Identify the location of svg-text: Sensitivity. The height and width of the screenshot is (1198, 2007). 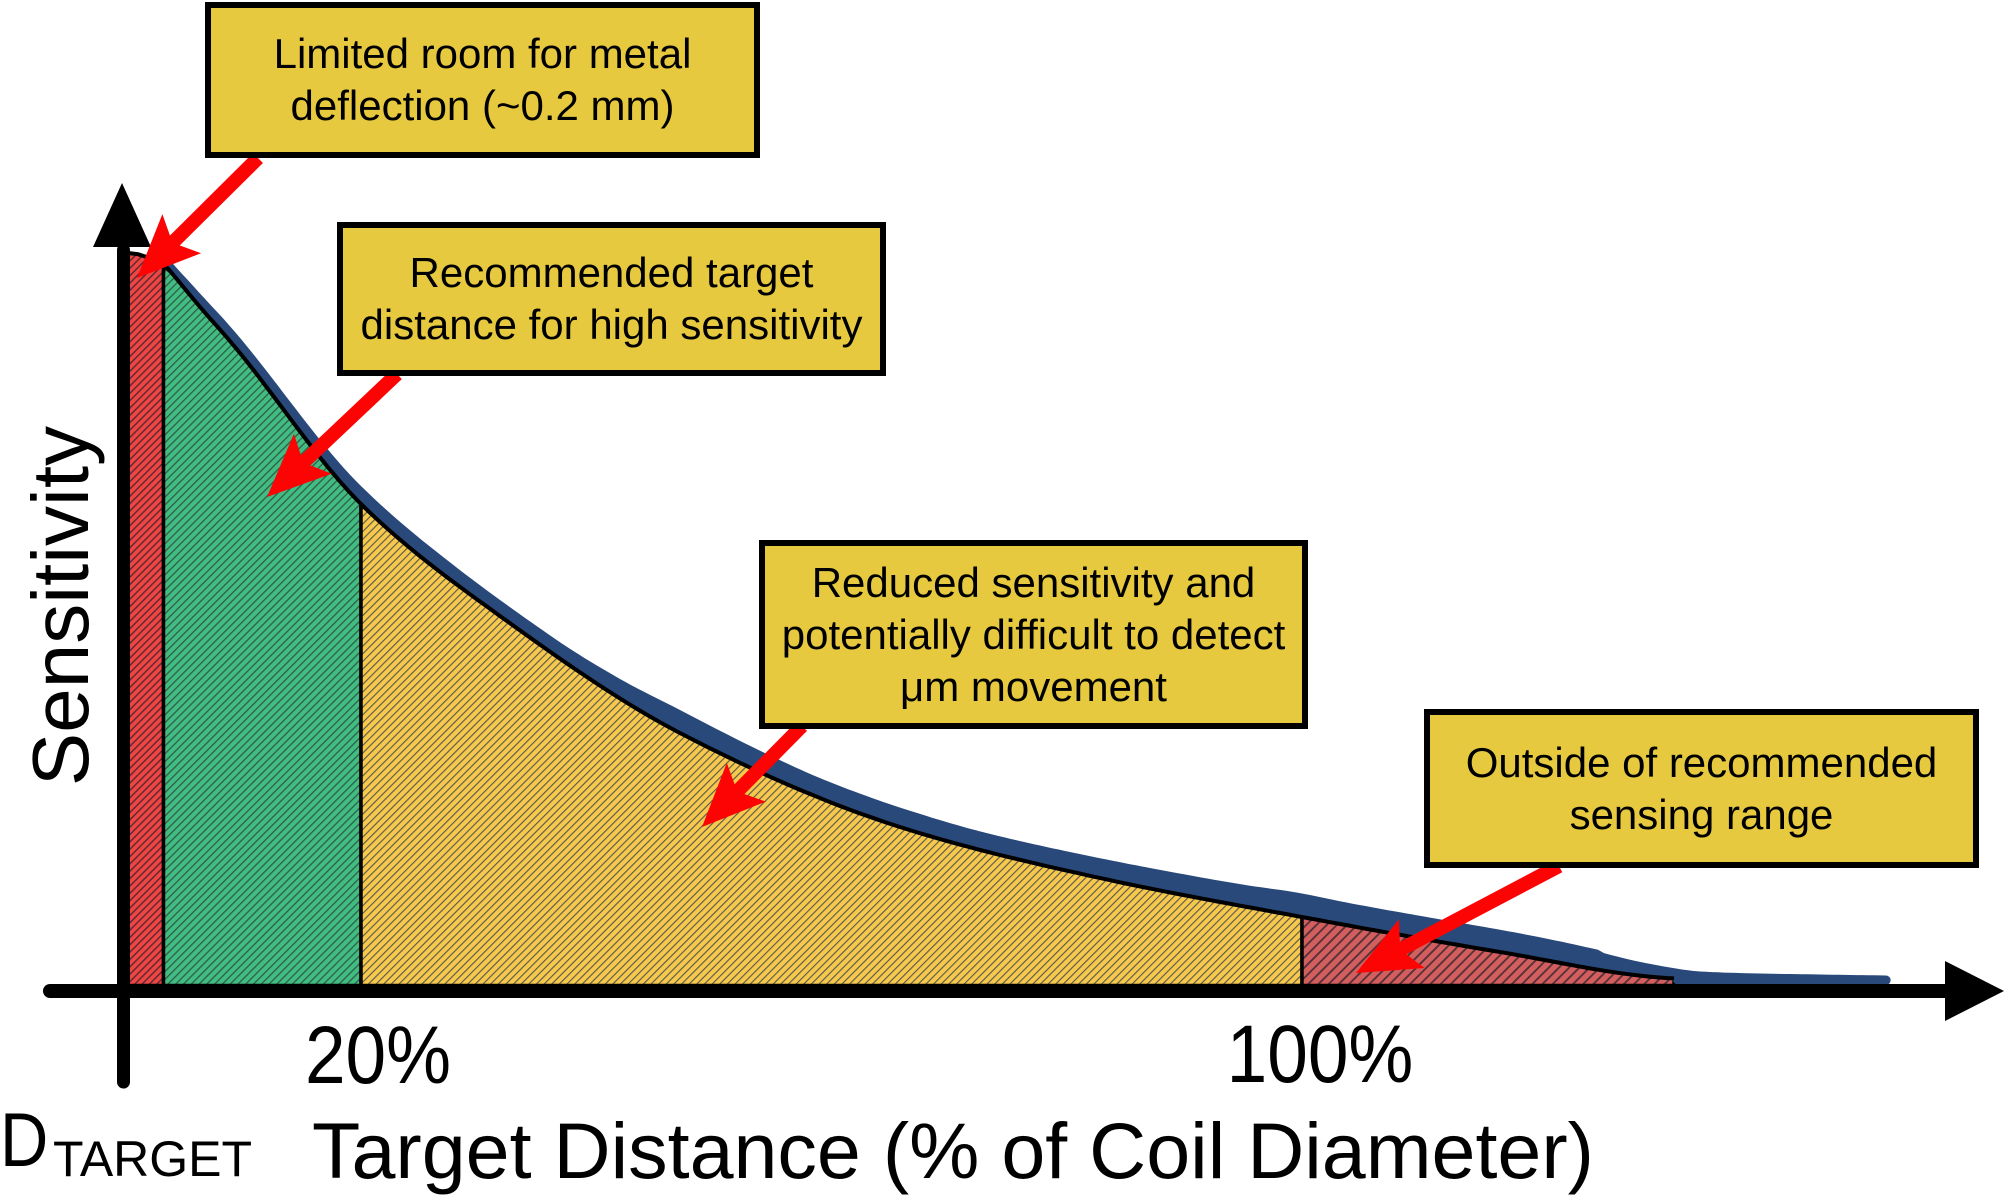
(60, 606).